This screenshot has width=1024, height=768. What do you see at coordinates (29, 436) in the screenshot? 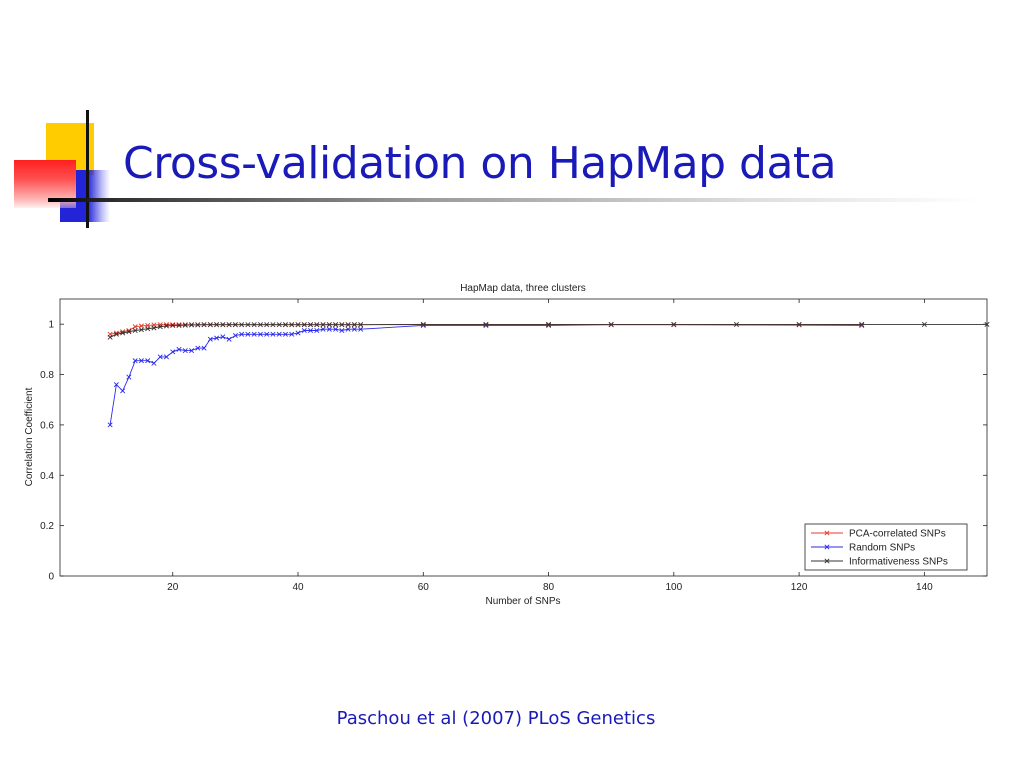
I see `y-axis-label: Correlation Coefficient` at bounding box center [29, 436].